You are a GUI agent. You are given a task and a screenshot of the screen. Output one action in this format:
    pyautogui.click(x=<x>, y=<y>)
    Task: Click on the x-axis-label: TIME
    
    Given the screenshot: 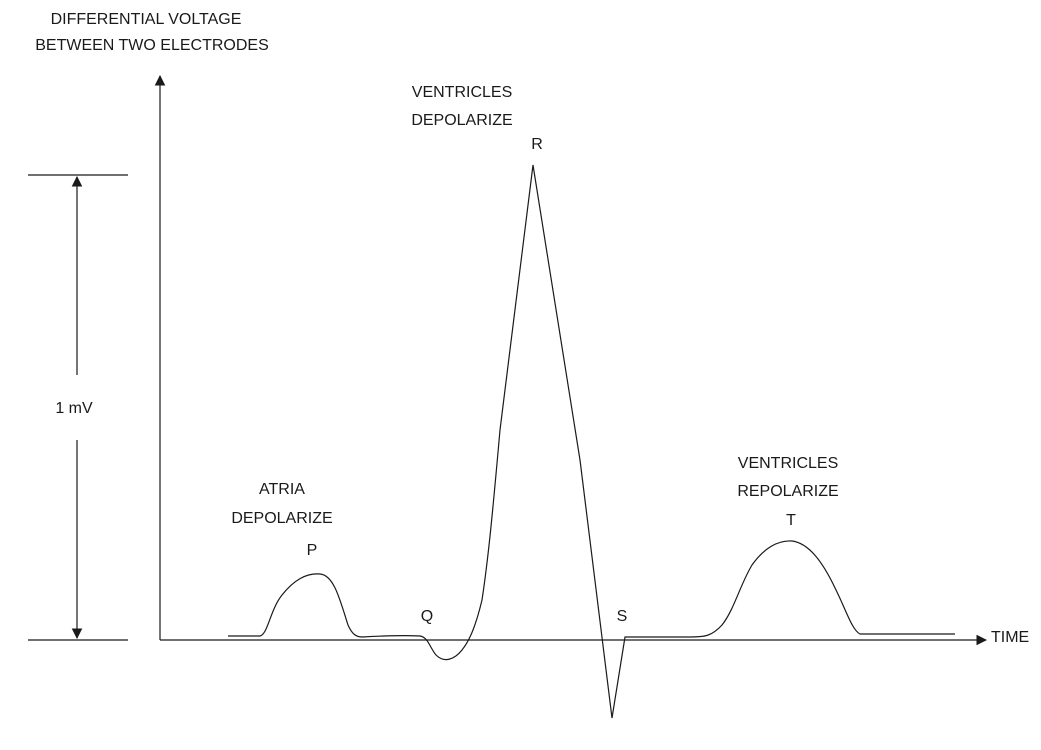 What is the action you would take?
    pyautogui.click(x=1010, y=637)
    